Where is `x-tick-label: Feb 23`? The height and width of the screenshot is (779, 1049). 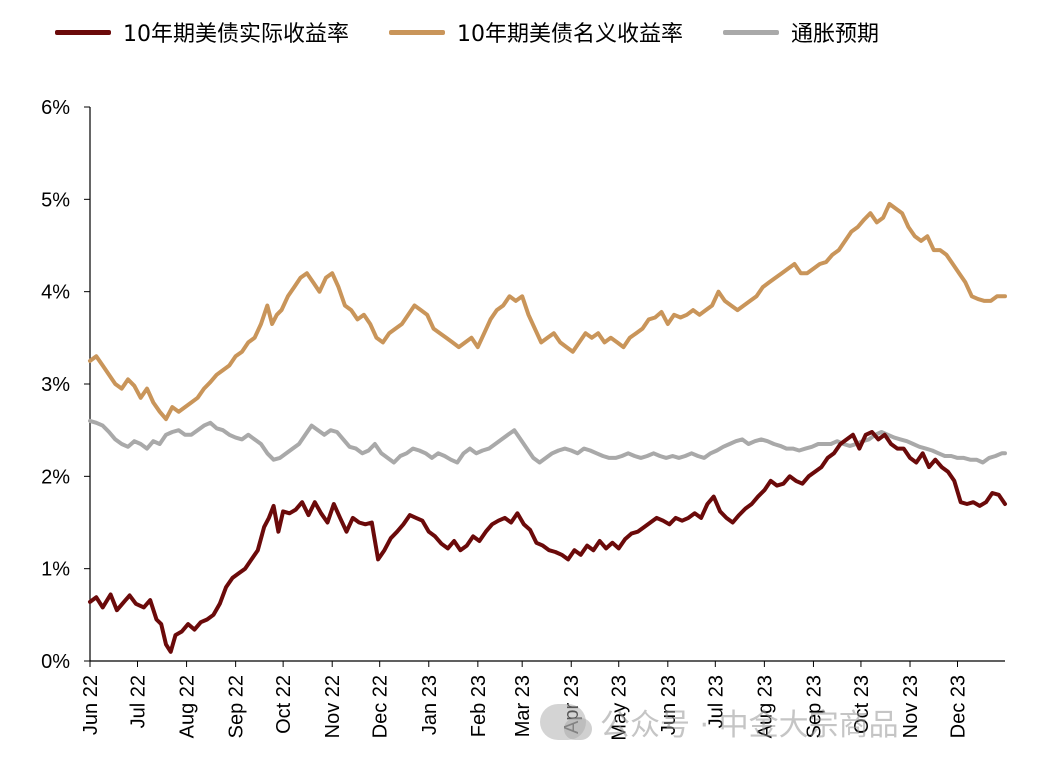 x-tick-label: Feb 23 is located at coordinates (479, 706).